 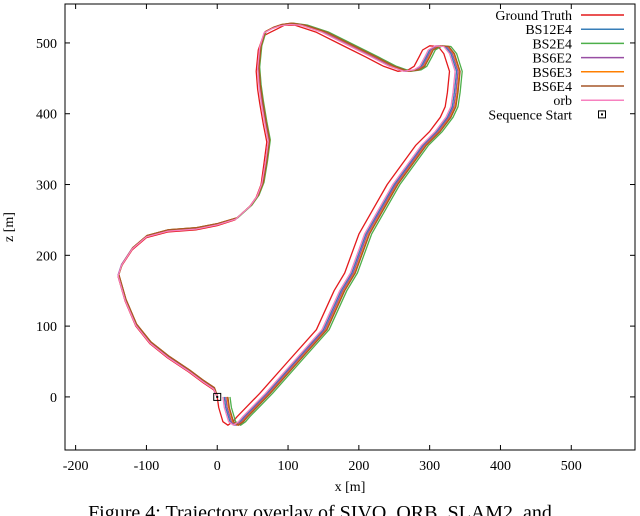 I want to click on markers, so click(x=217, y=396).